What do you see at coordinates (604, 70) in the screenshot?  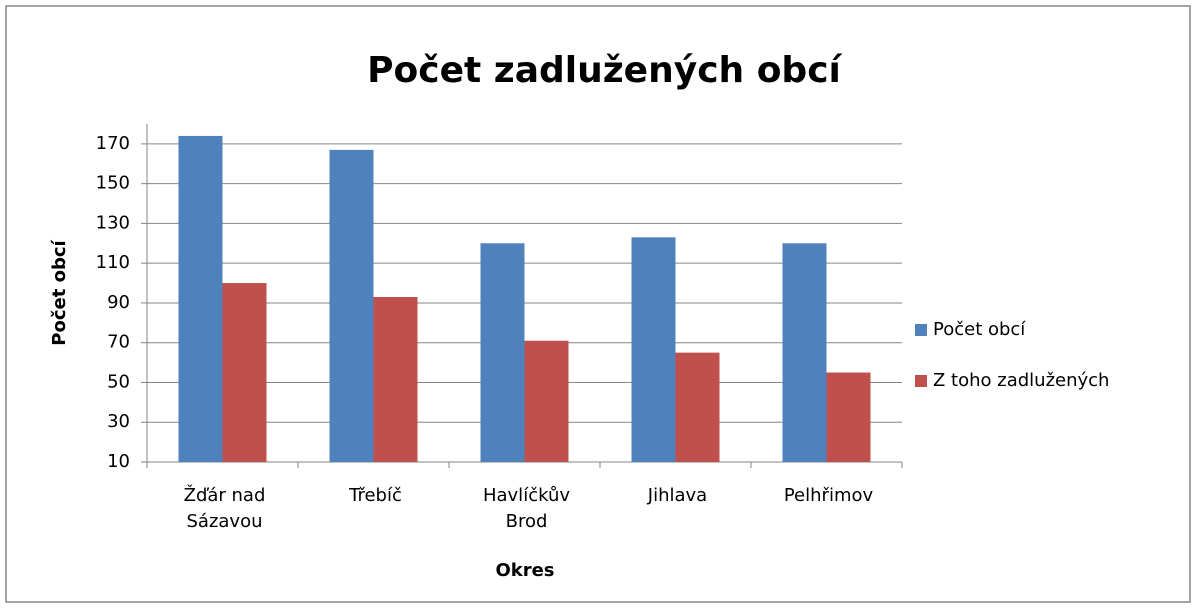 I see `chart-title: Počet zadlužených obcí` at bounding box center [604, 70].